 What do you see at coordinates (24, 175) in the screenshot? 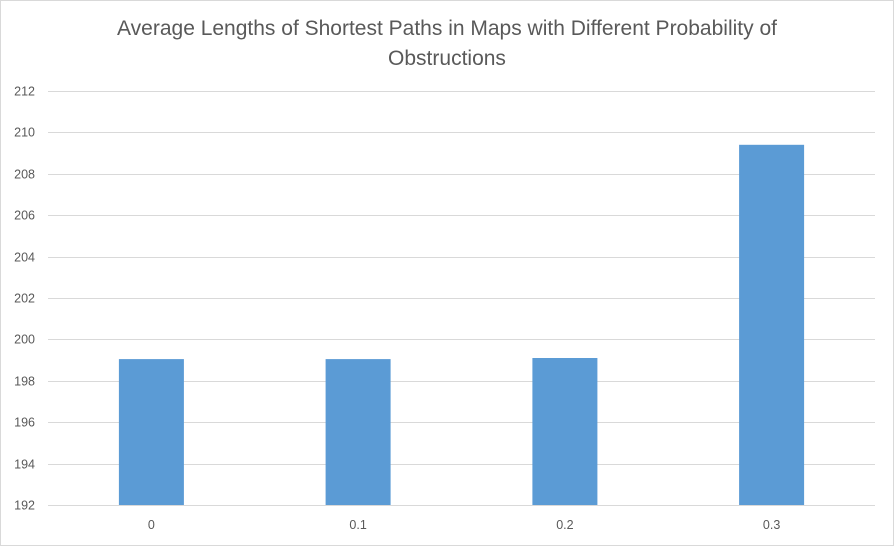
I see `y-tick-label: 208` at bounding box center [24, 175].